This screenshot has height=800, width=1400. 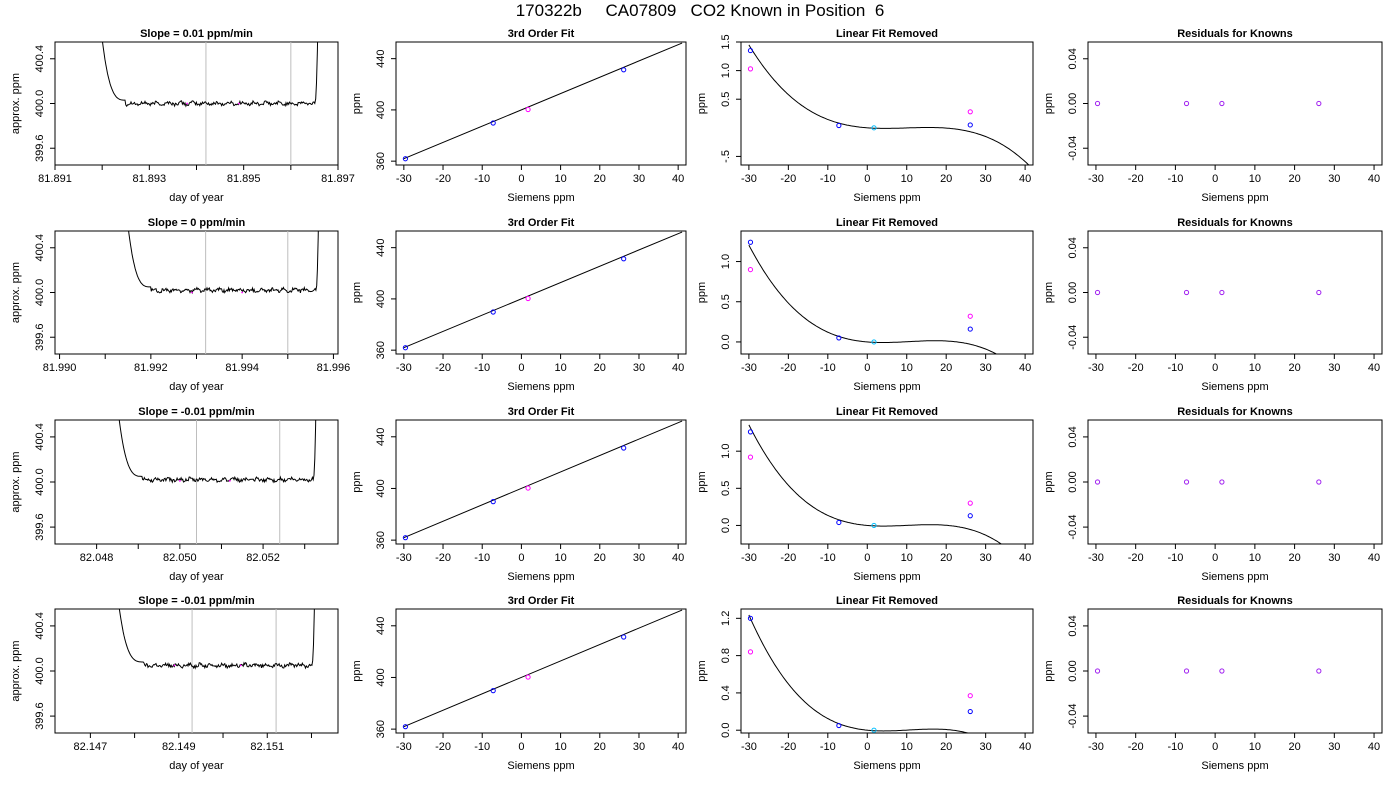 I want to click on y-tick-label: 0.00, so click(x=1073, y=103).